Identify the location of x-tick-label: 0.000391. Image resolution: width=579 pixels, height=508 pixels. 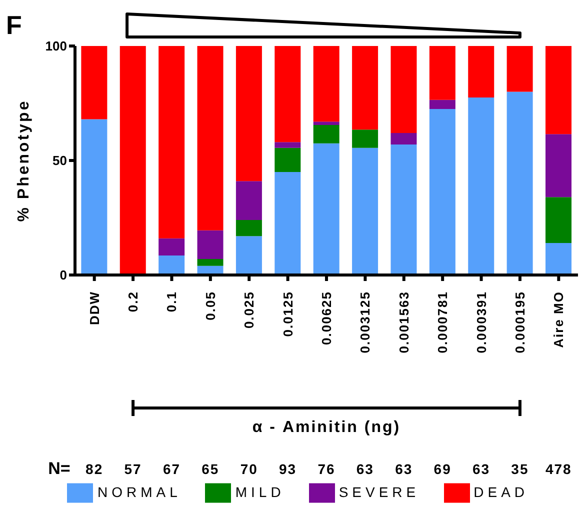
(481, 322).